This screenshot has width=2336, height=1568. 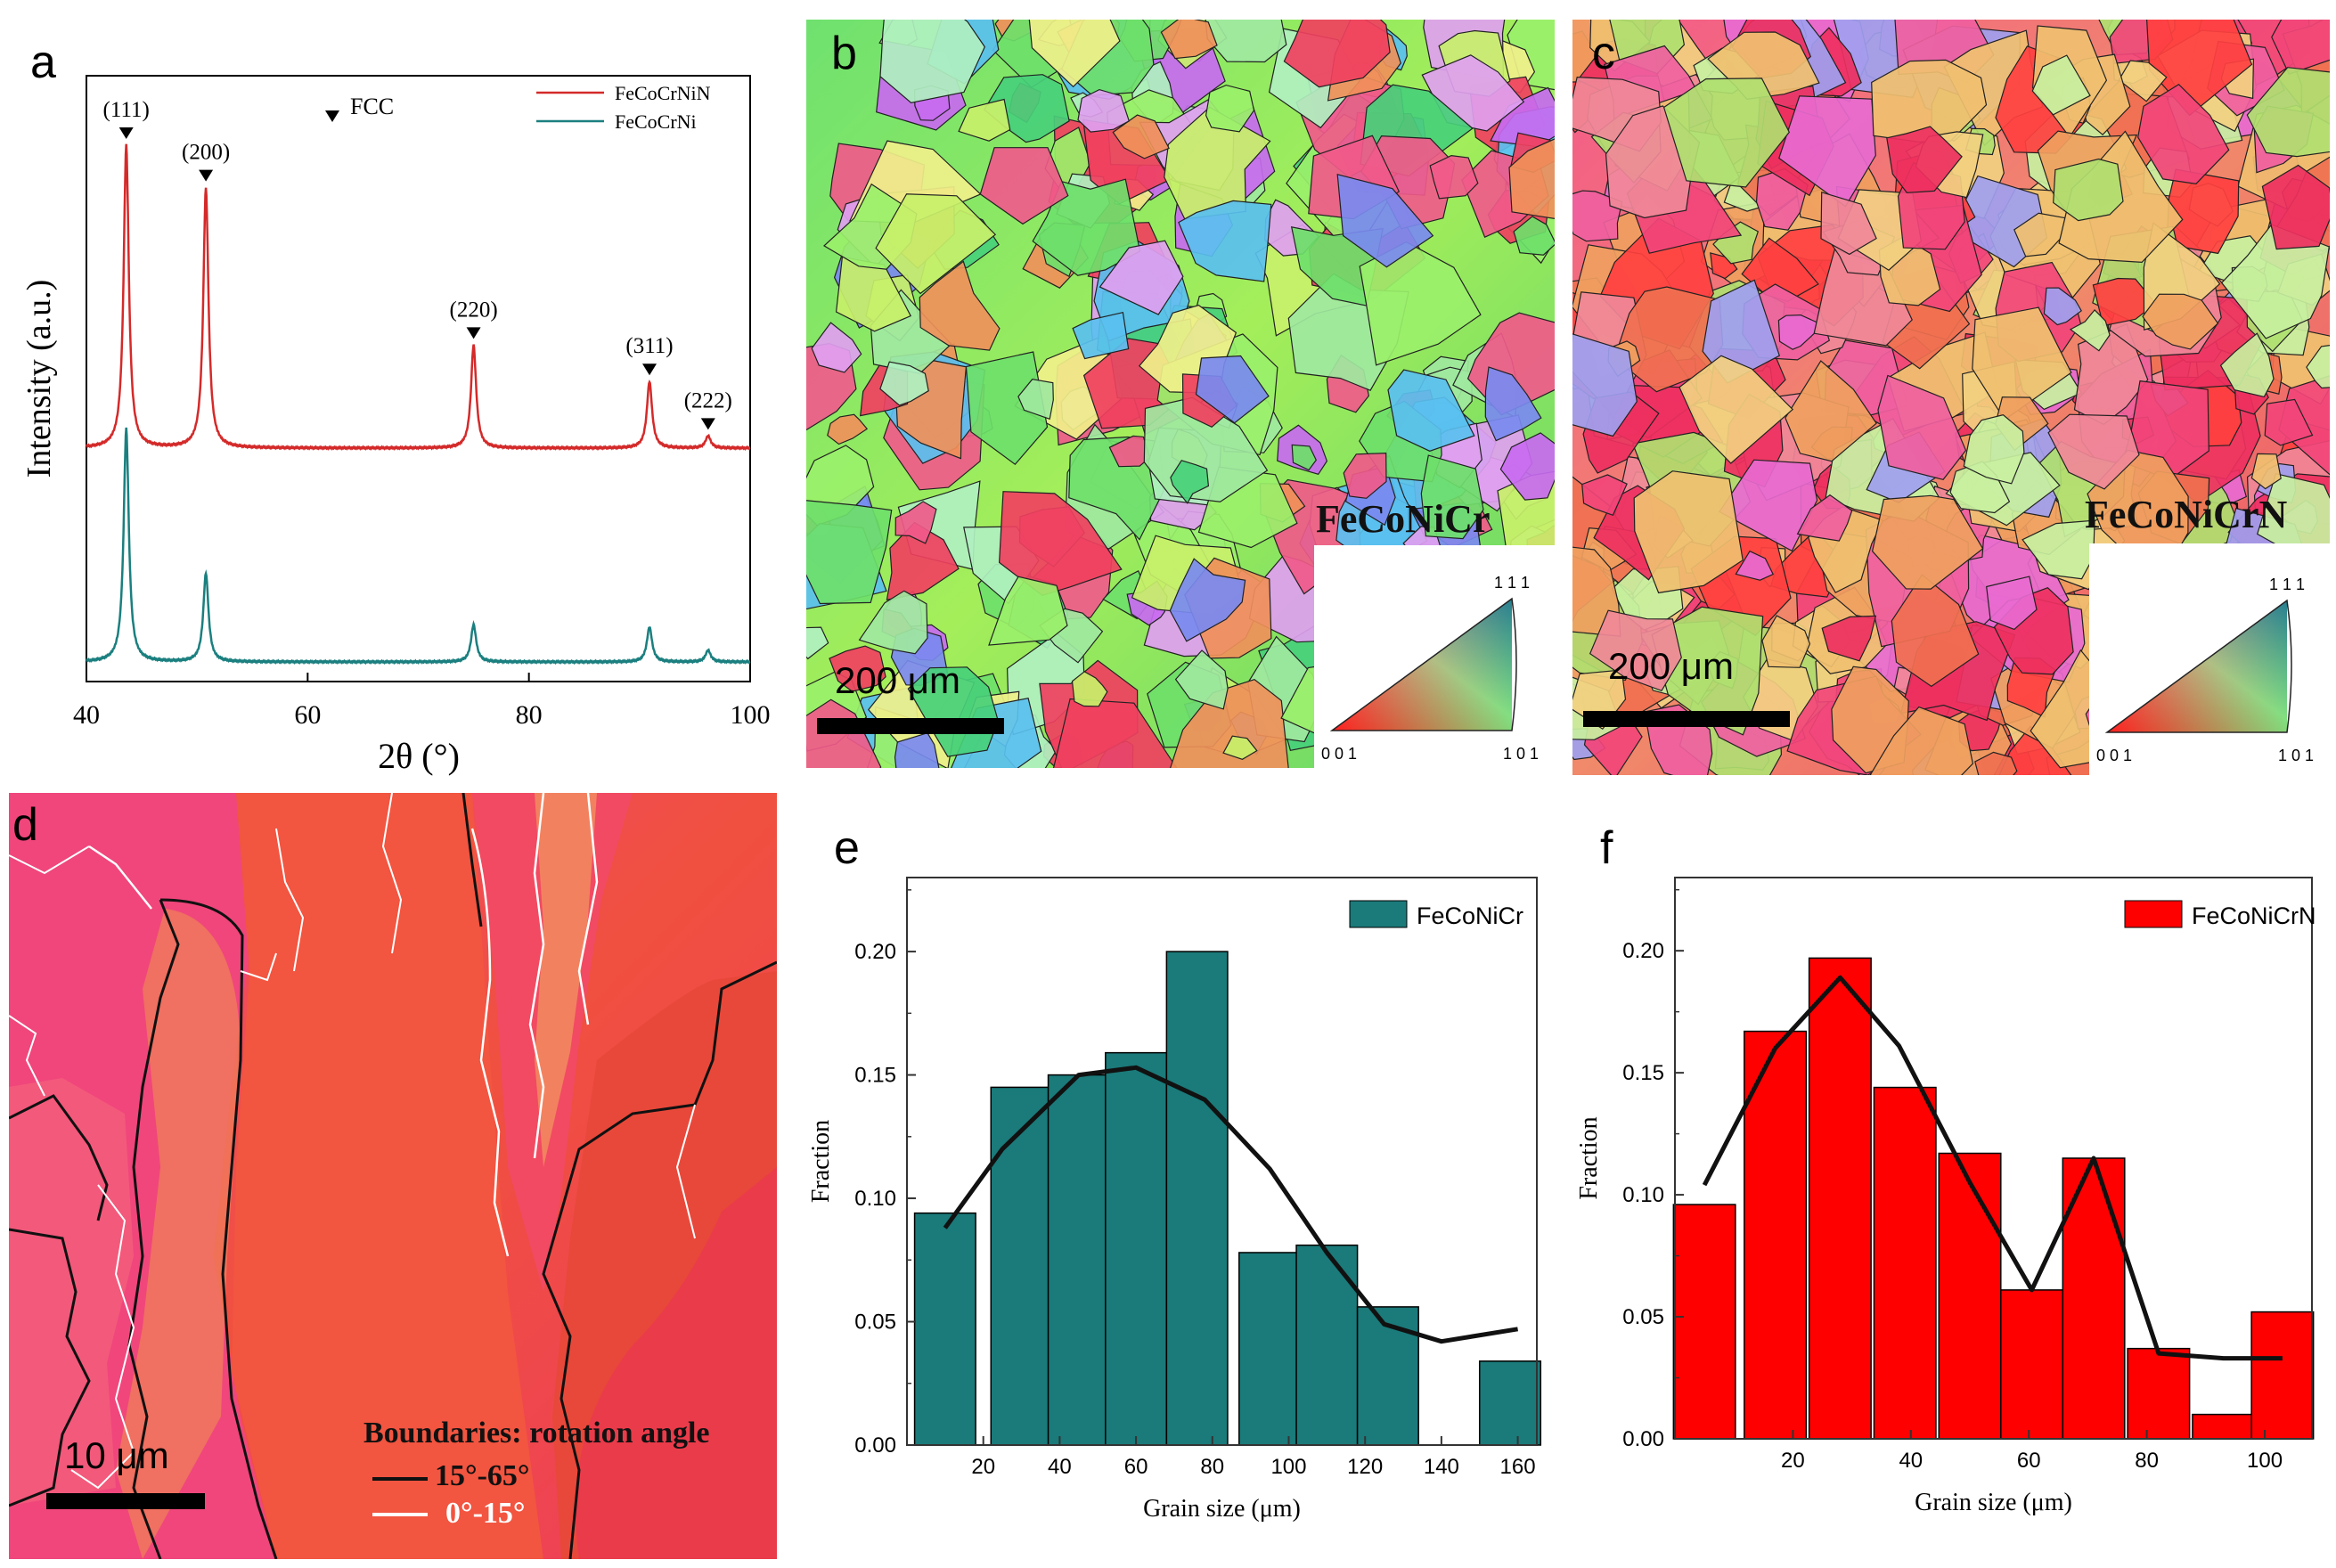 What do you see at coordinates (1606, 848) in the screenshot?
I see `panel-label-f: f` at bounding box center [1606, 848].